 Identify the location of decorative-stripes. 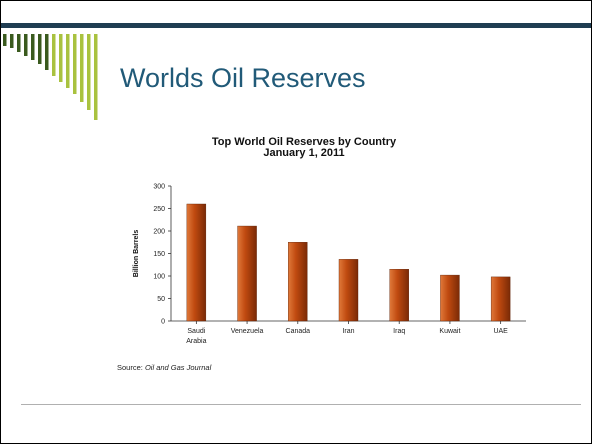
(50, 77).